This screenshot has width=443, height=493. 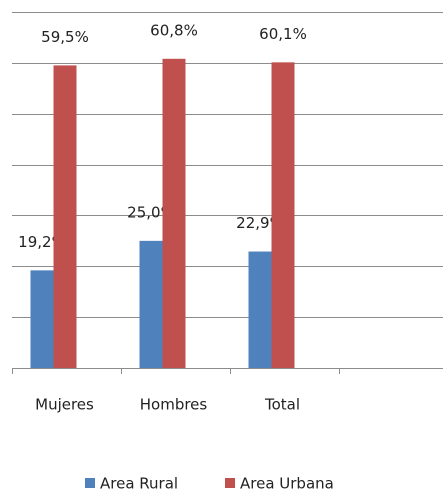 I want to click on value-label: 60,8%, so click(x=174, y=30).